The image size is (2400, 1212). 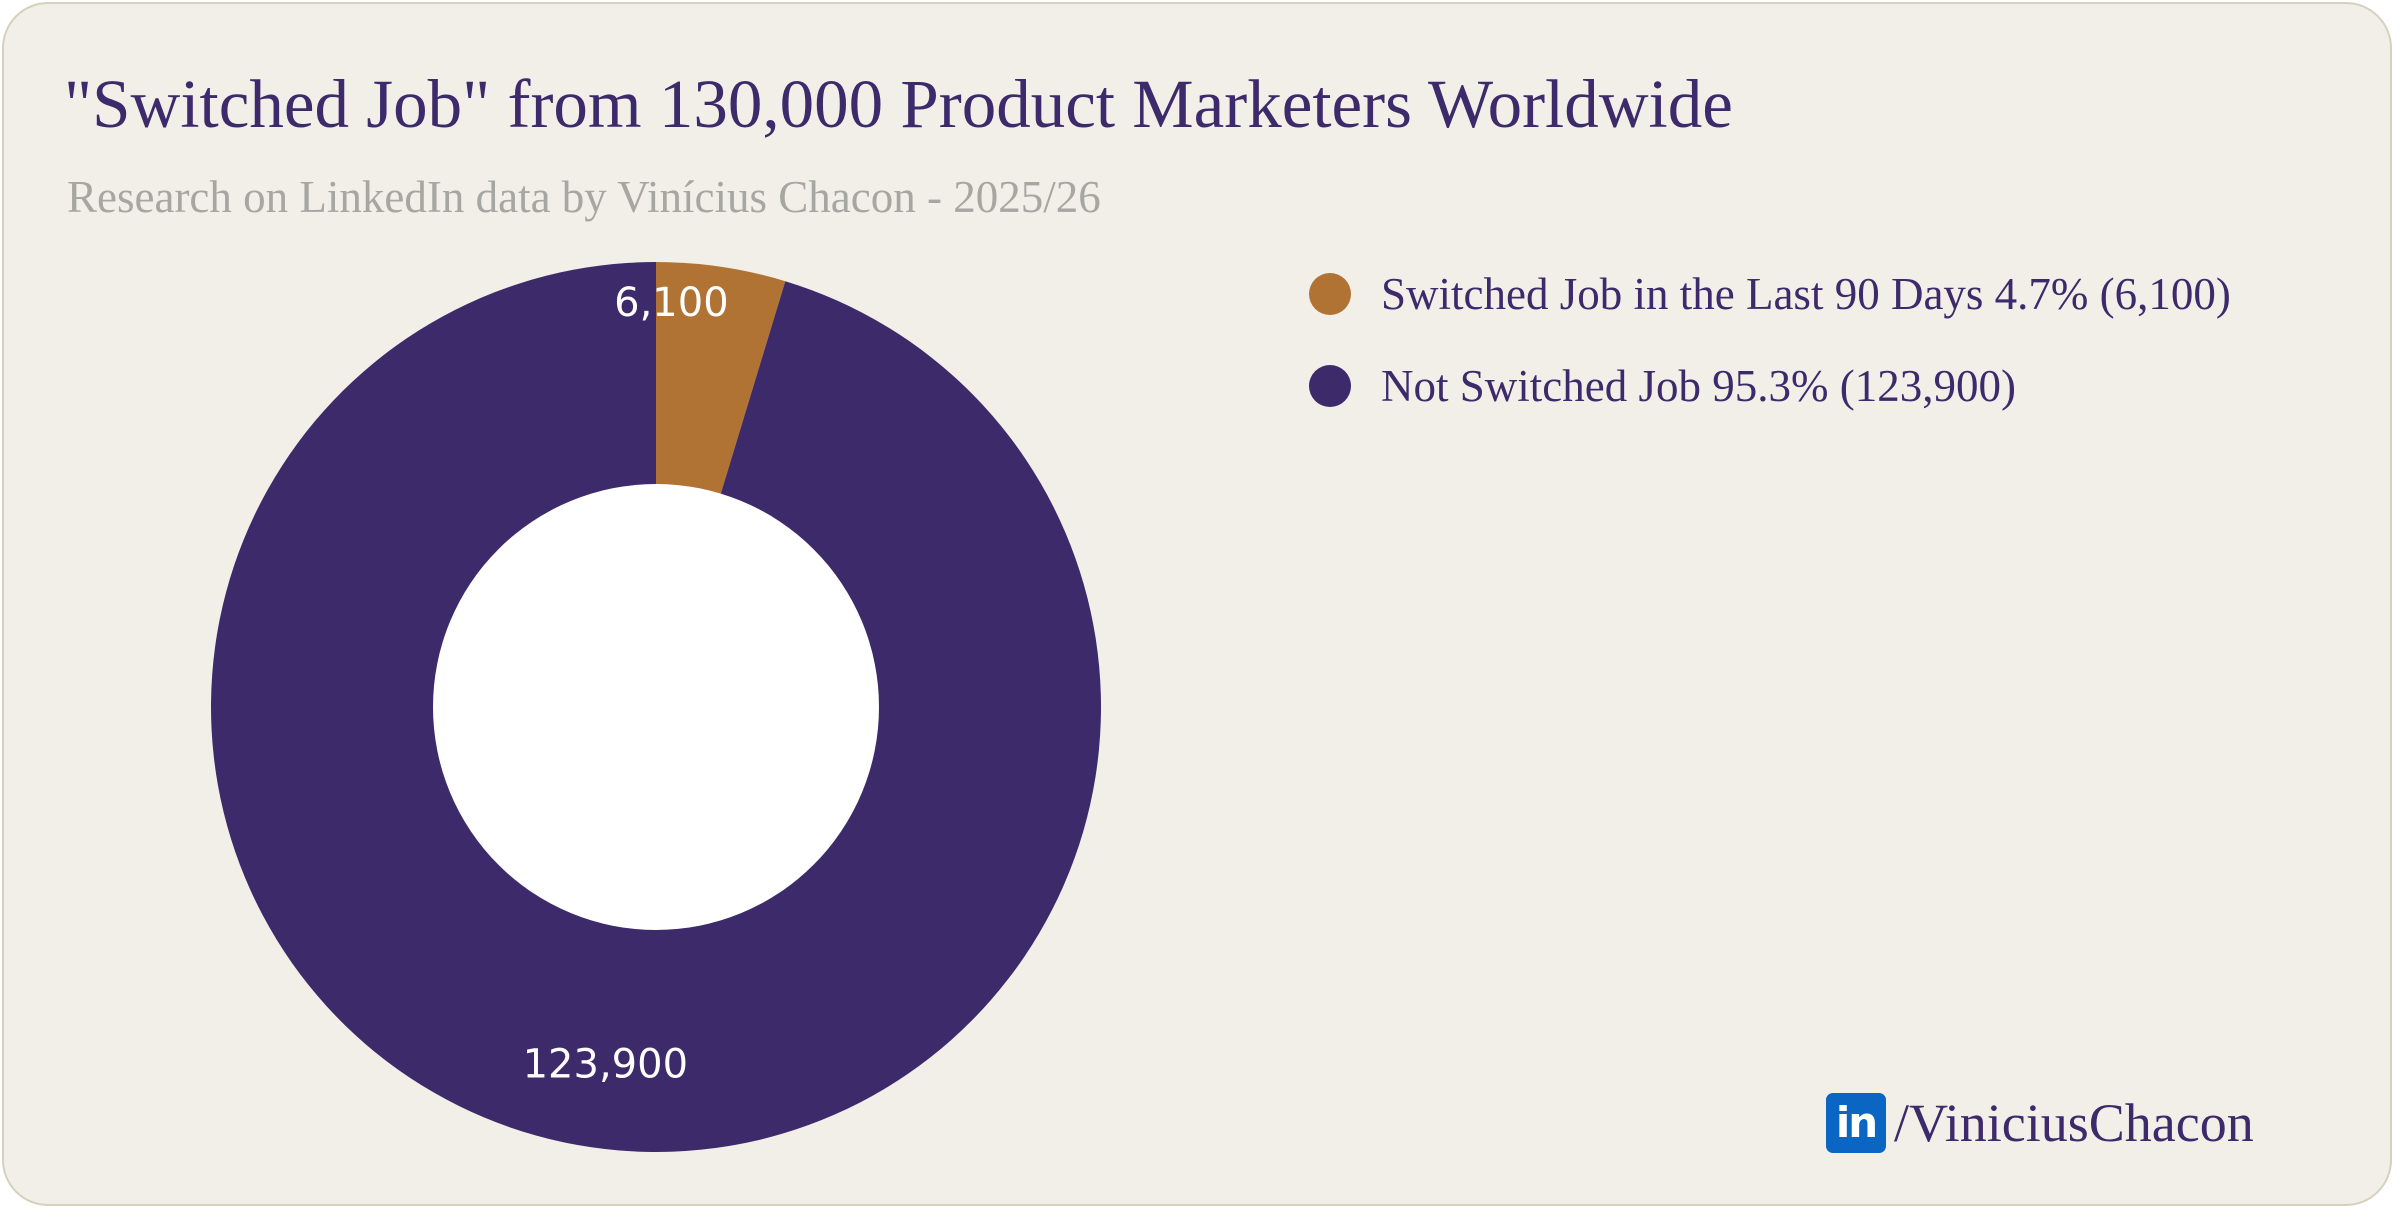 I want to click on data-label-switched: 6,100, so click(x=671, y=303).